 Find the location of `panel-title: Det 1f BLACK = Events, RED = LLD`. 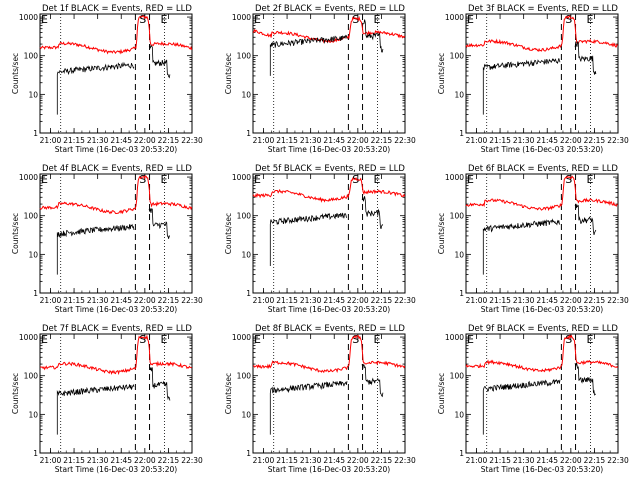

panel-title: Det 1f BLACK = Events, RED = LLD is located at coordinates (117, 9).